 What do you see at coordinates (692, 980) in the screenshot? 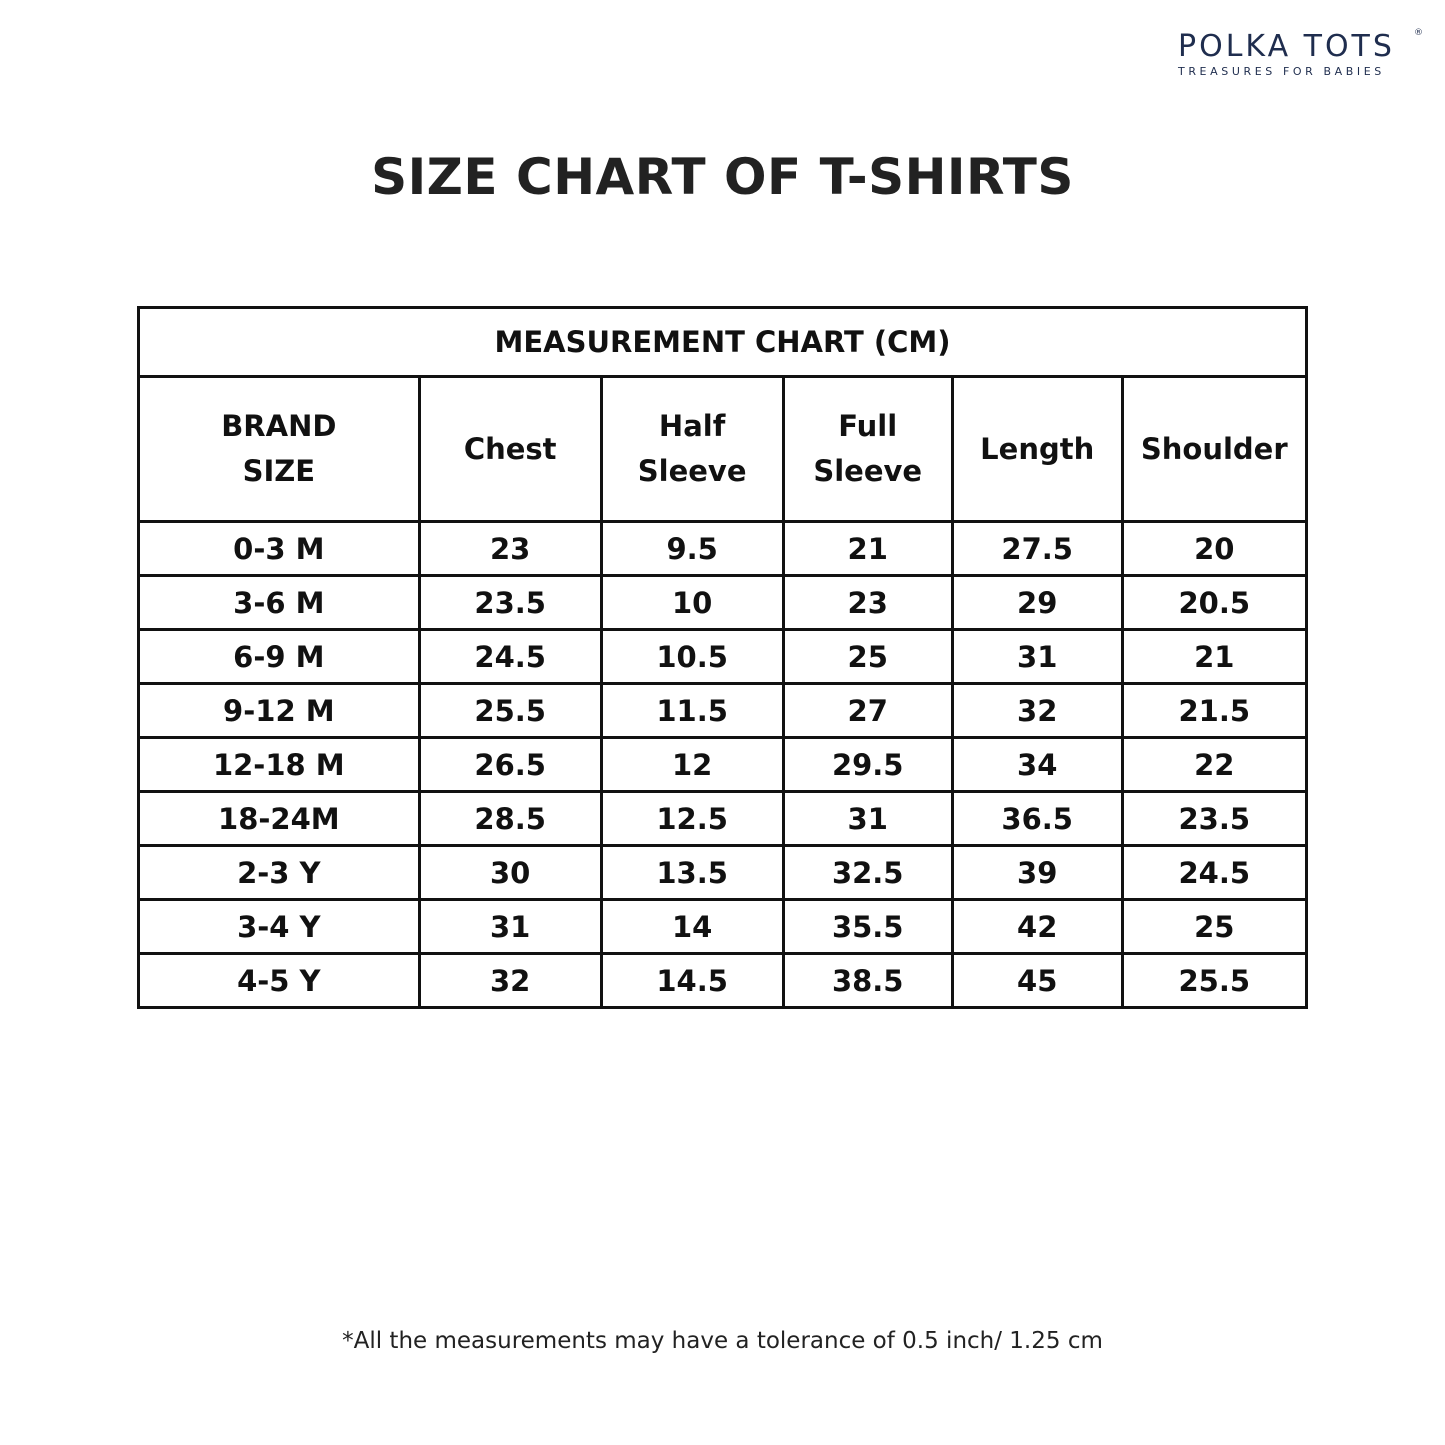
I see `measurement-cell: 14.5` at bounding box center [692, 980].